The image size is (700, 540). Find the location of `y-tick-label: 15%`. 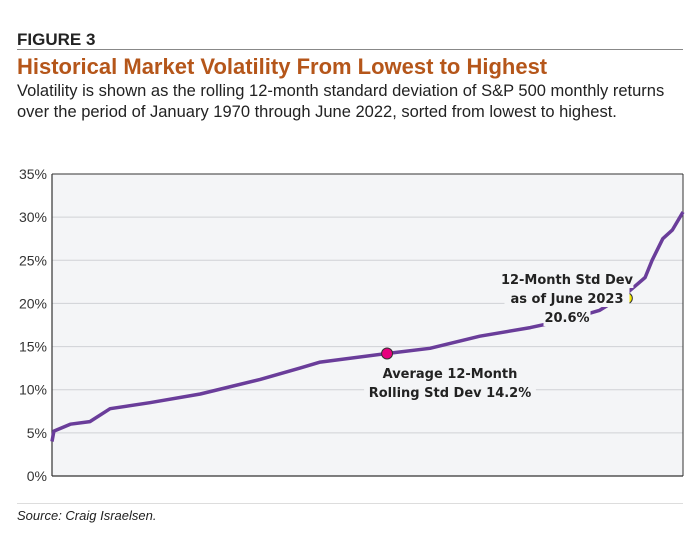

y-tick-label: 15% is located at coordinates (33, 347).